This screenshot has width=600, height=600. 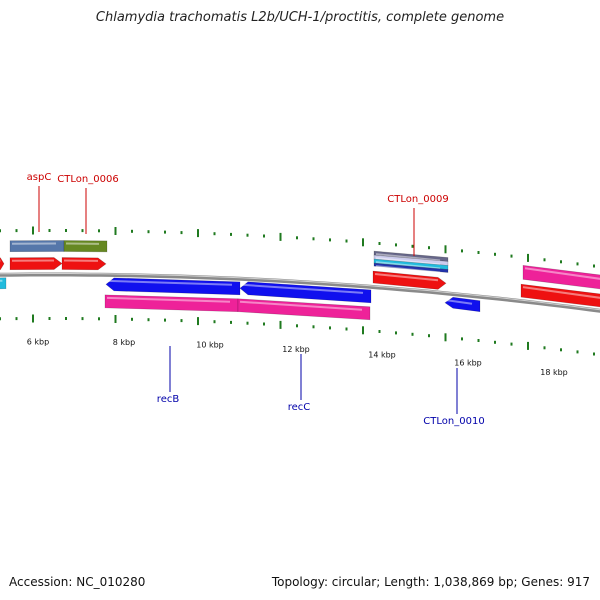 I want to click on gene-right-edge-highlight, so click(x=561, y=292).